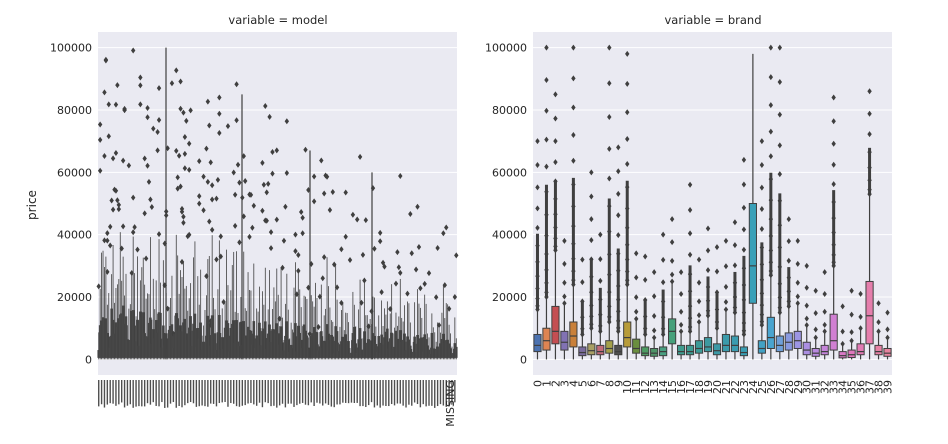 The image size is (948, 444). Describe the element at coordinates (582, 383) in the screenshot. I see `x-tick-label-brand-5: 5` at that location.